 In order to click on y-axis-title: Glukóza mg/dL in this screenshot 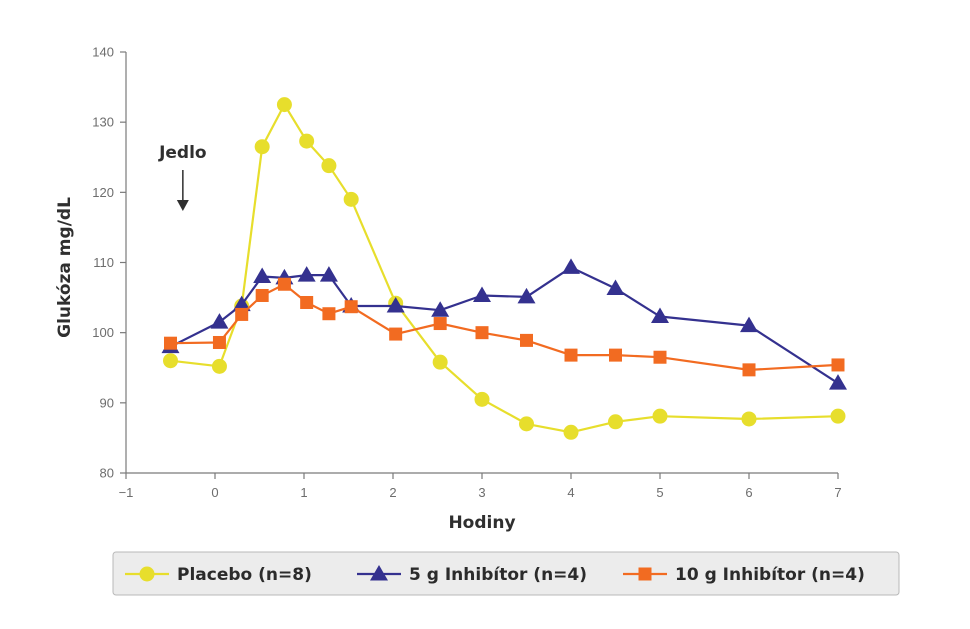, I will do `click(65, 267)`.